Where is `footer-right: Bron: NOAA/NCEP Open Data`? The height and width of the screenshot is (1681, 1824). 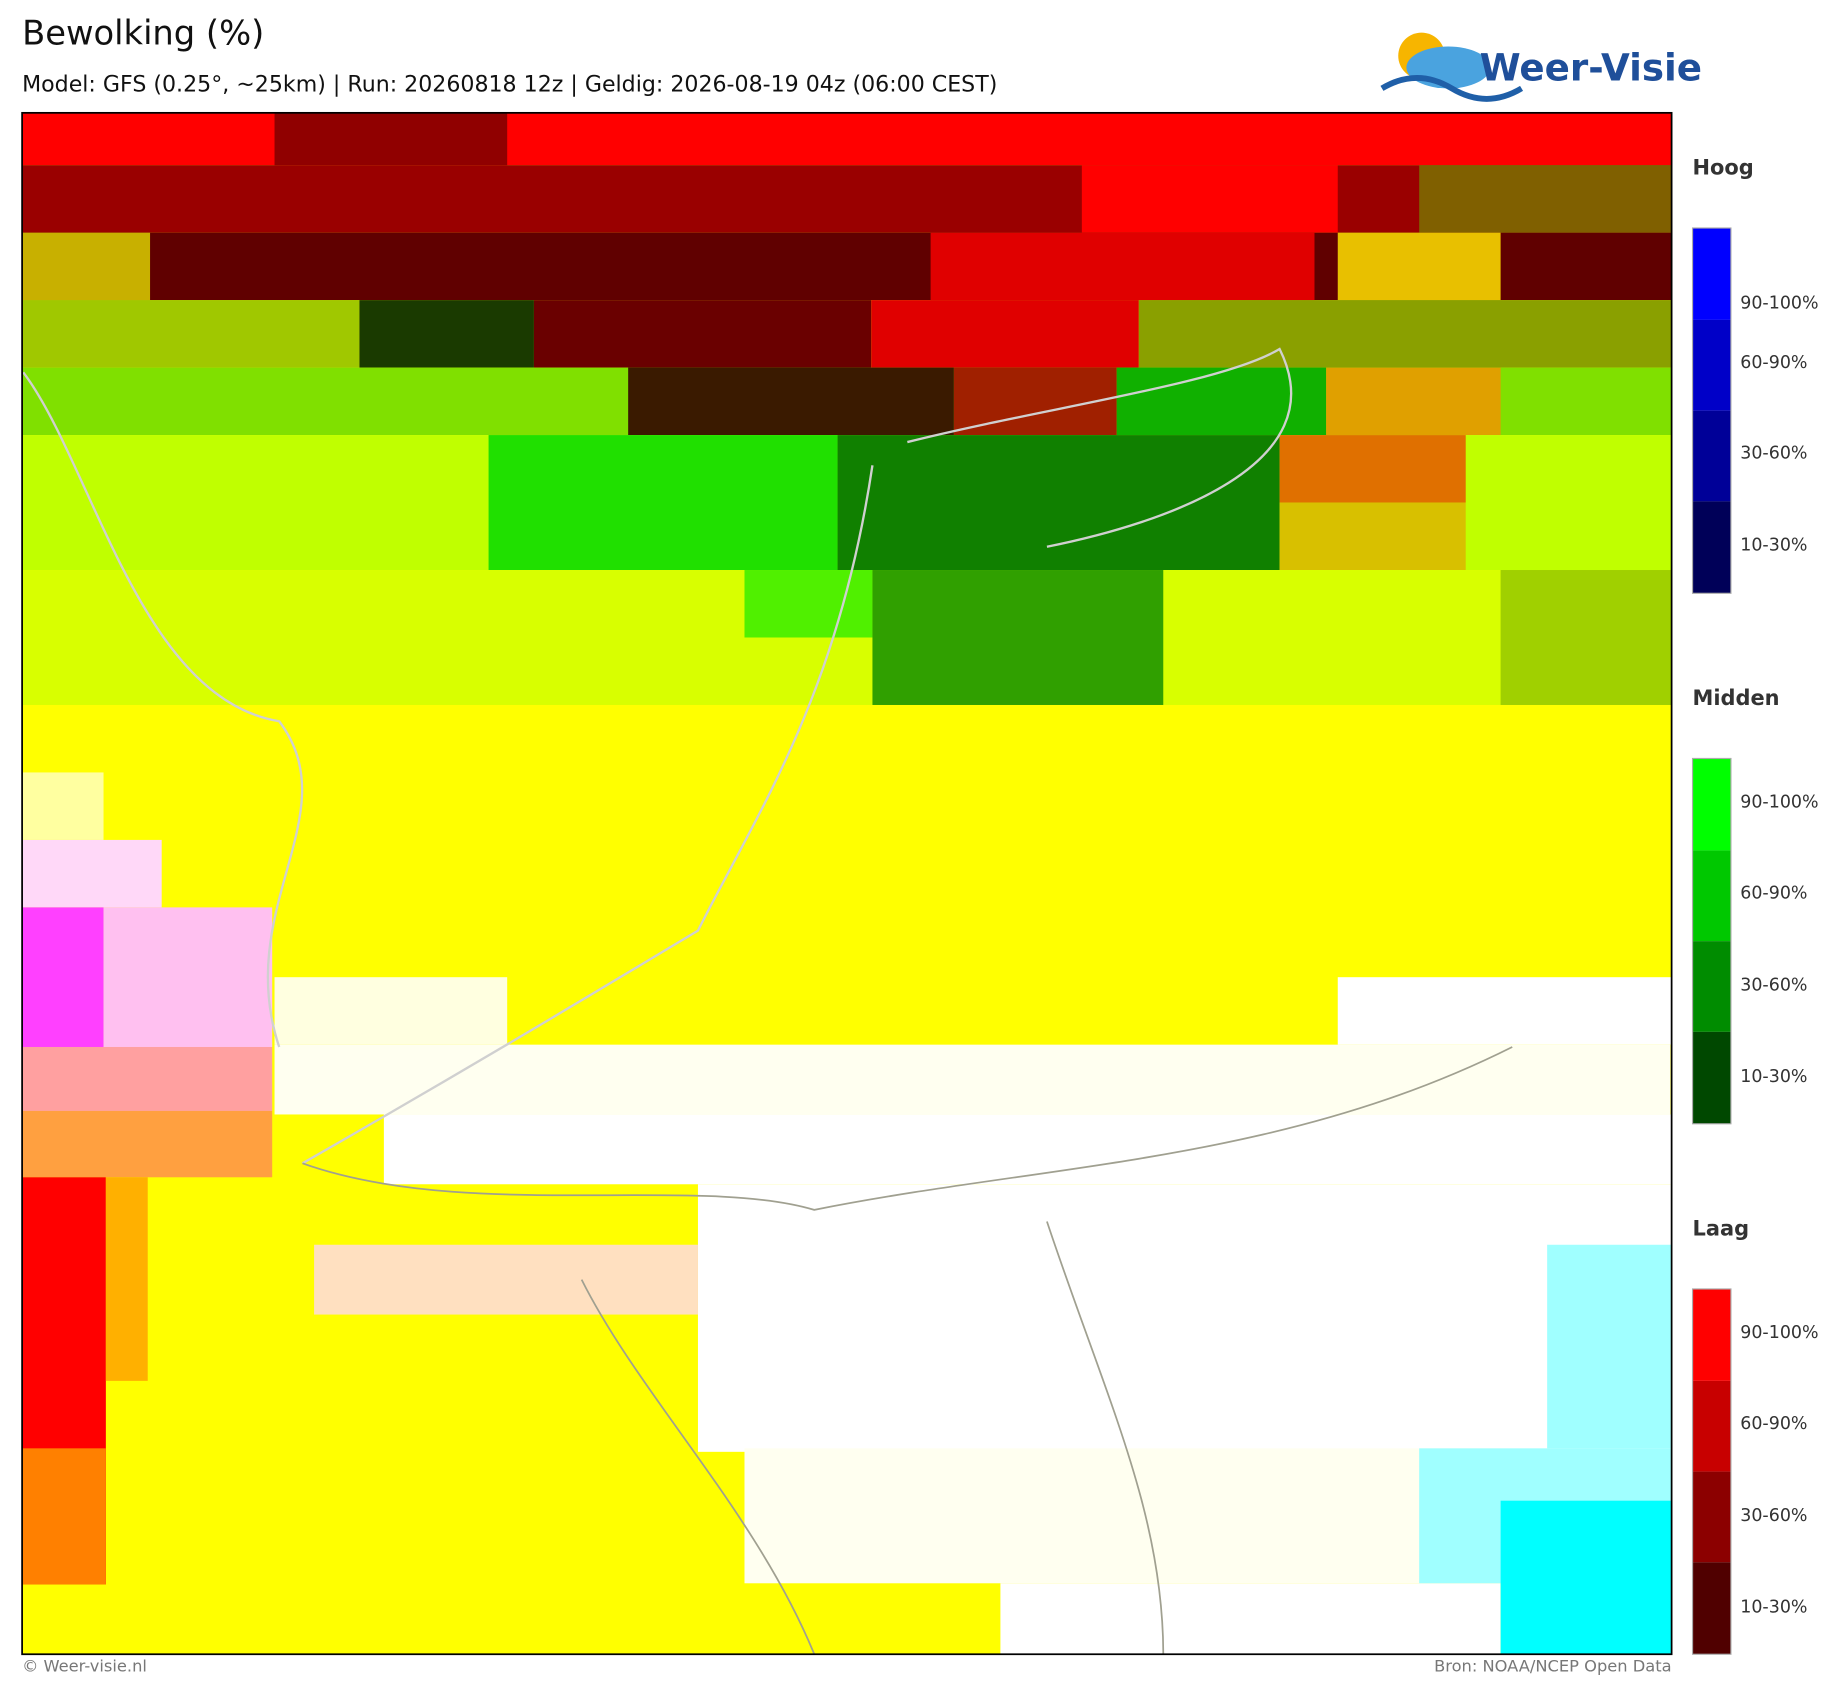
footer-right: Bron: NOAA/NCEP Open Data is located at coordinates (1553, 1666).